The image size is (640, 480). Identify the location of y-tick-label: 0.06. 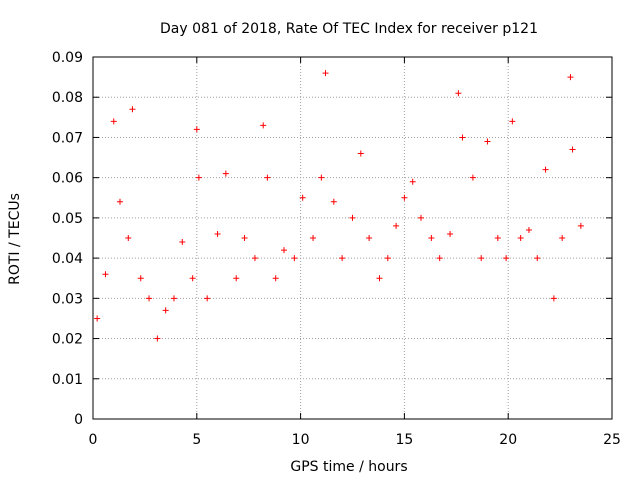
(67, 179).